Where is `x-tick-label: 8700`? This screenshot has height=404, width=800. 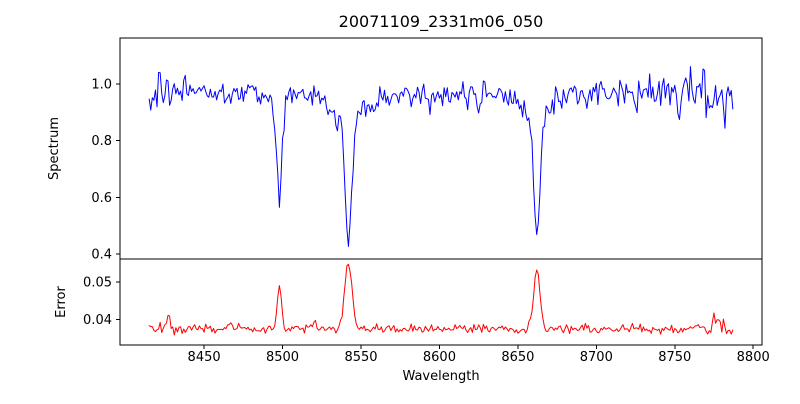 x-tick-label: 8700 is located at coordinates (596, 357).